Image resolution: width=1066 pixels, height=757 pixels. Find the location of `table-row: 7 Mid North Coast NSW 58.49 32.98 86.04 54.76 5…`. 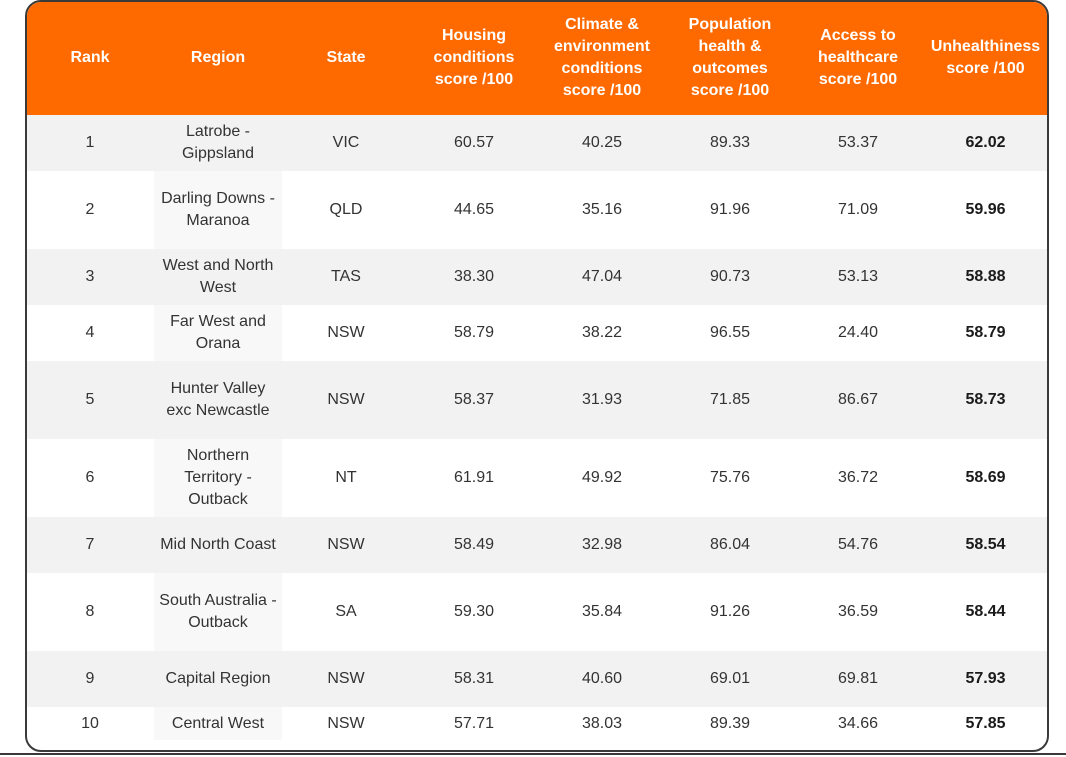

table-row: 7 Mid North Coast NSW 58.49 32.98 86.04 54.76 5… is located at coordinates (537, 545).